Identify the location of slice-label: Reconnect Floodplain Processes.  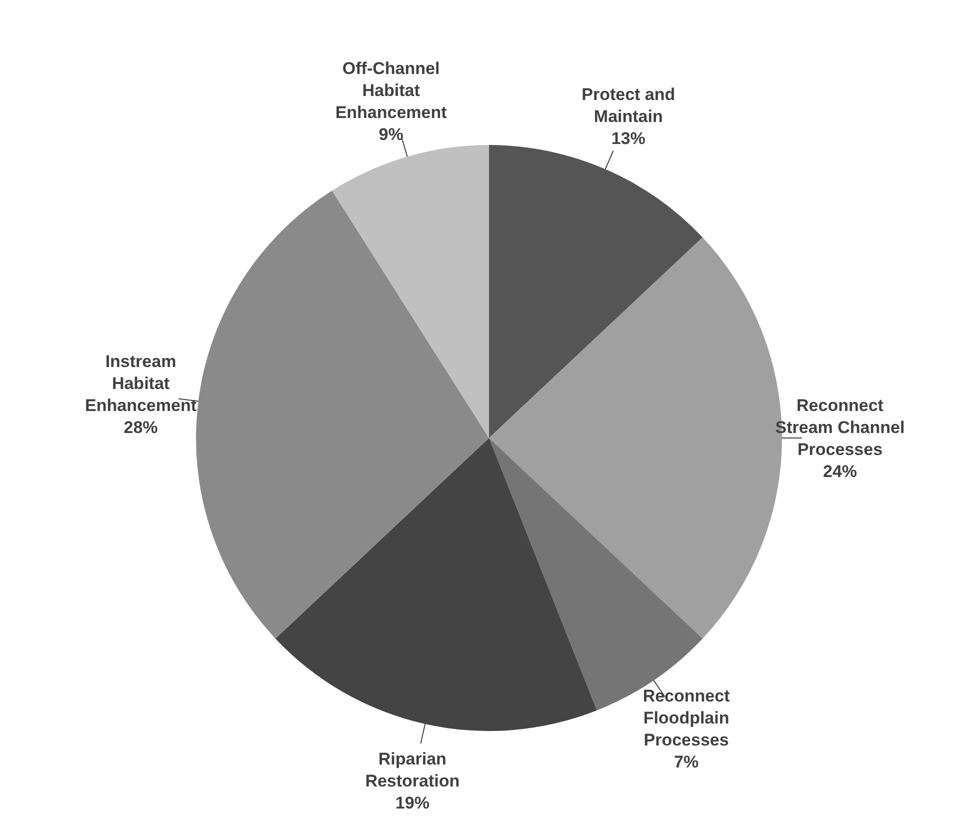
(686, 717).